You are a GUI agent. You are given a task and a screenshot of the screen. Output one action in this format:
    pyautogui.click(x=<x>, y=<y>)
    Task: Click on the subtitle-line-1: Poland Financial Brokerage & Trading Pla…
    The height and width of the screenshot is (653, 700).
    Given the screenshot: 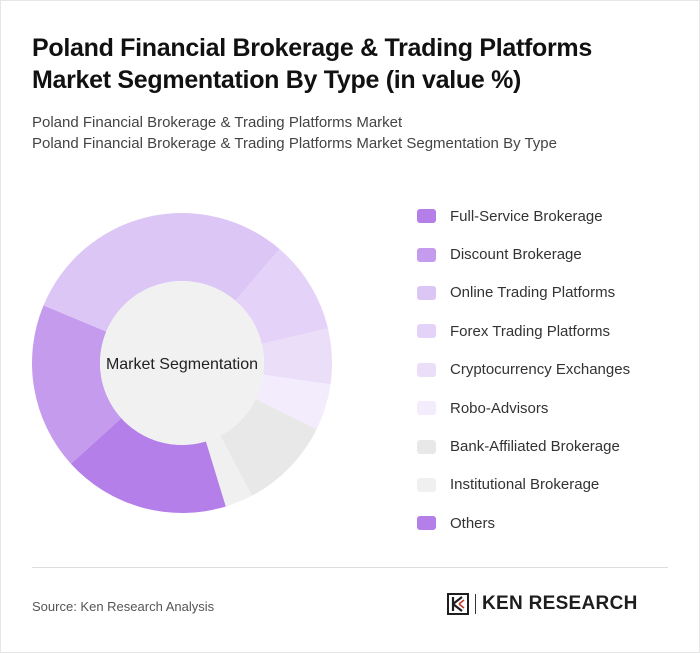 What is the action you would take?
    pyautogui.click(x=217, y=122)
    